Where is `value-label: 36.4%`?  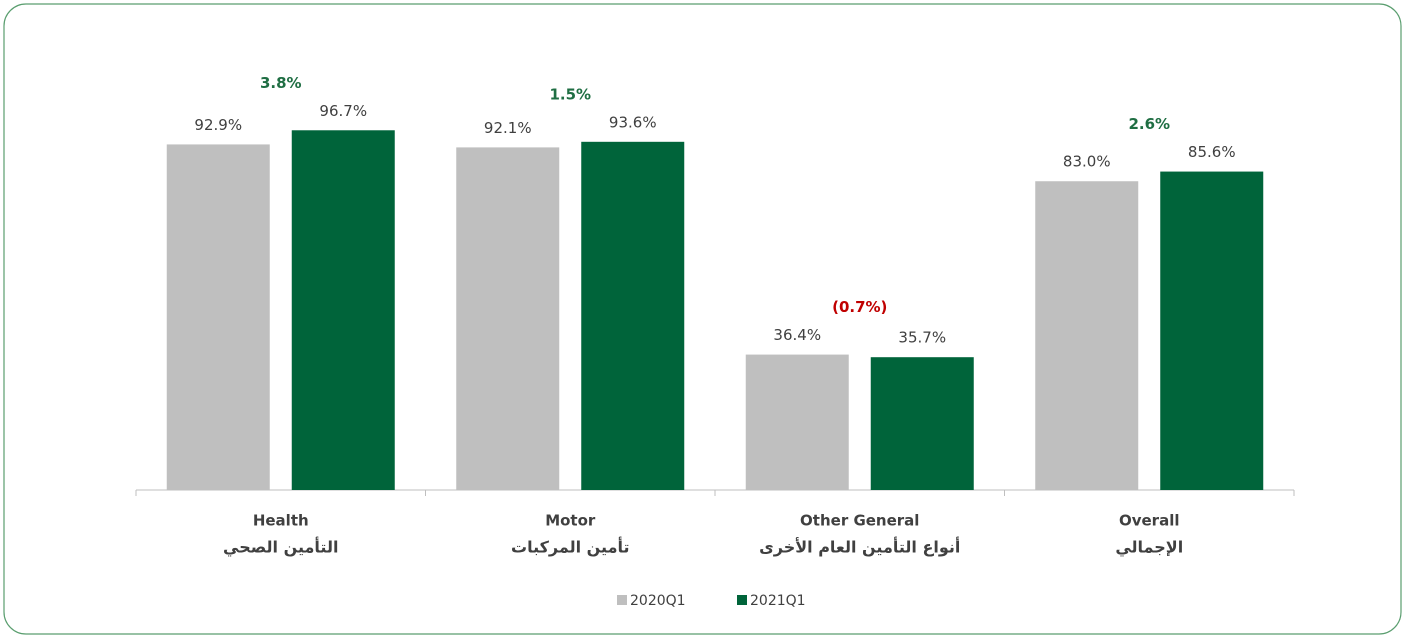
value-label: 36.4% is located at coordinates (797, 335).